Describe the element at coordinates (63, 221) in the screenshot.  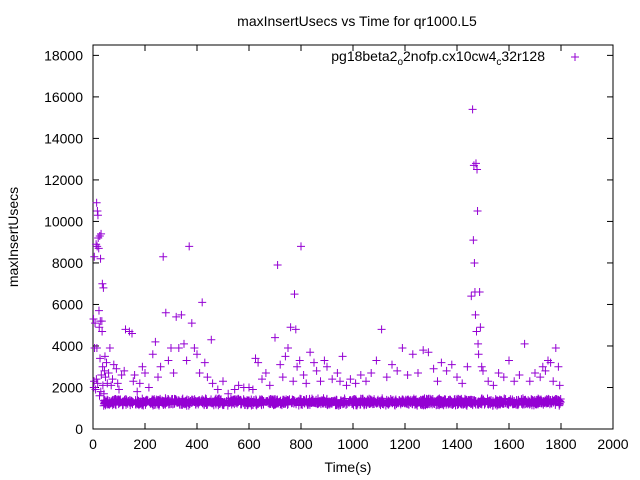
I see `y-tick-label: 10000` at that location.